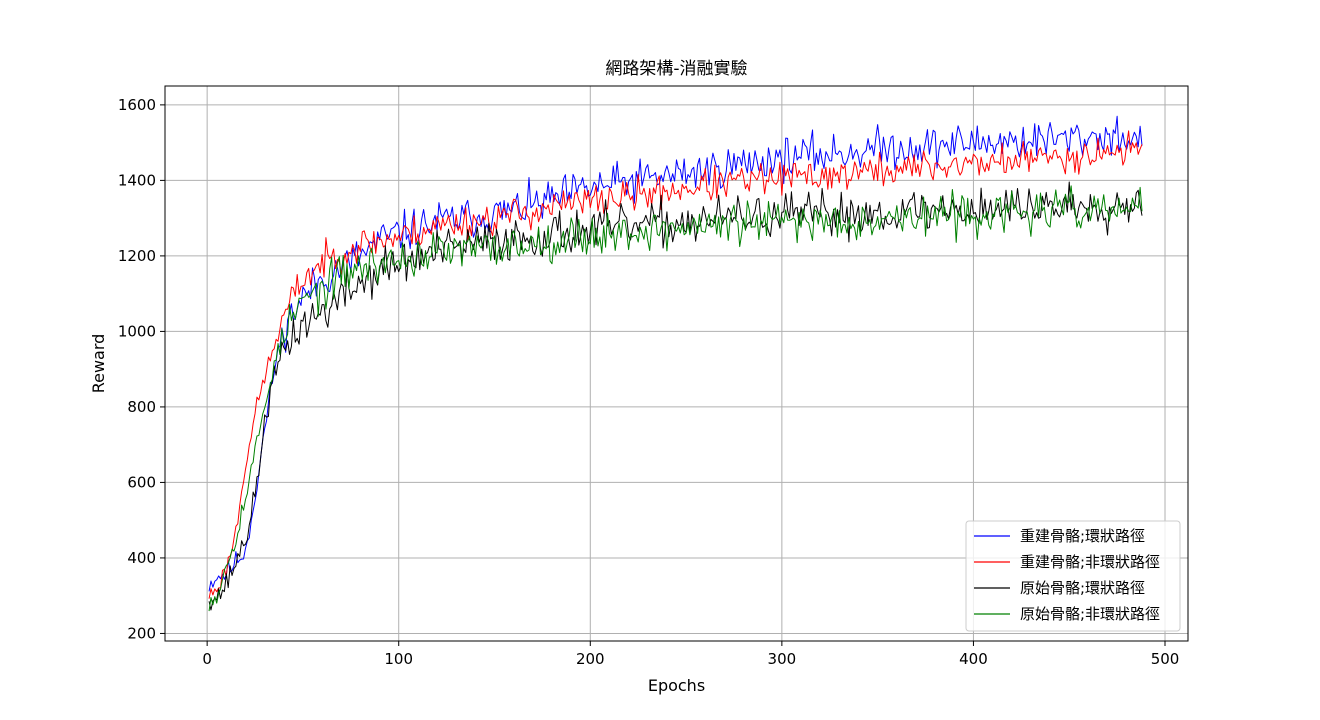 The width and height of the screenshot is (1320, 720). Describe the element at coordinates (590, 659) in the screenshot. I see `x-tick-label: 200` at that location.